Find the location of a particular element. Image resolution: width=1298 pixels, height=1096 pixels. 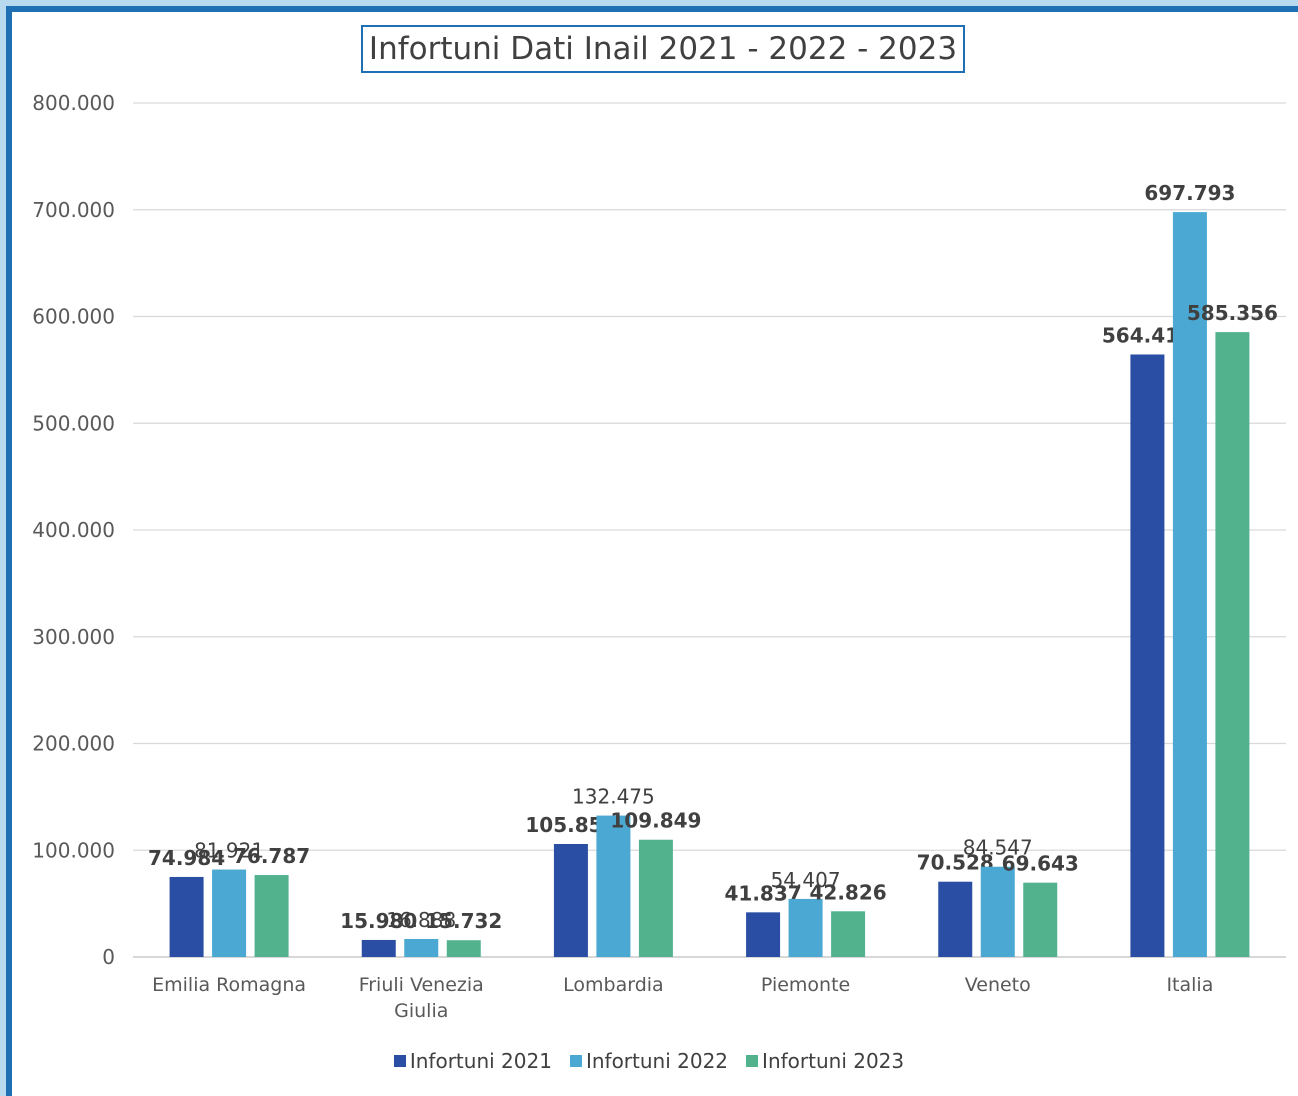

x-tick-label: Emilia Romagna is located at coordinates (229, 985).